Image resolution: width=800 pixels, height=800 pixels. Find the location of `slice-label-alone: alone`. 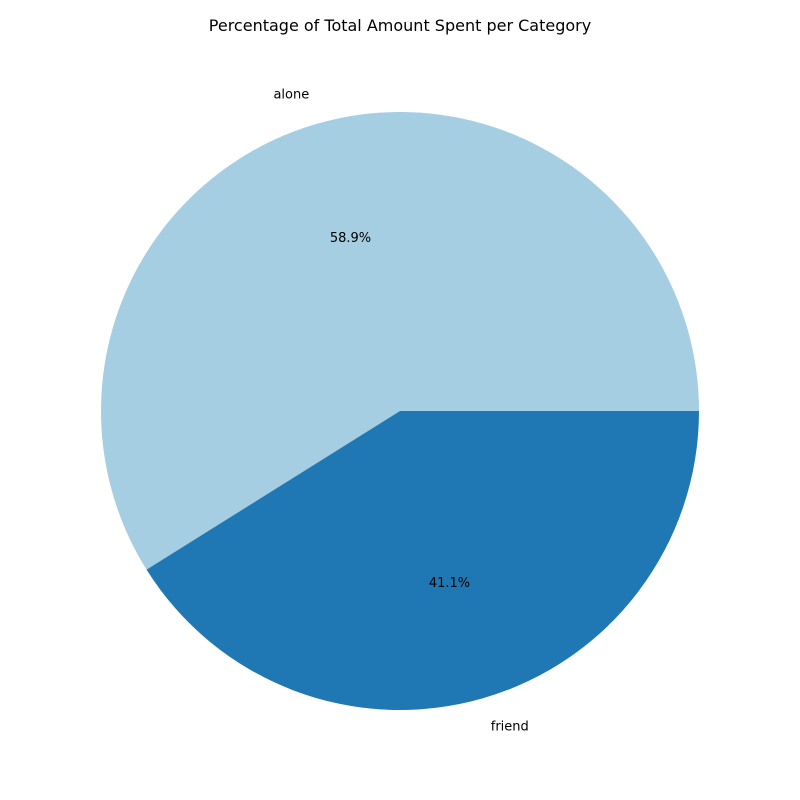

slice-label-alone: alone is located at coordinates (291, 94).